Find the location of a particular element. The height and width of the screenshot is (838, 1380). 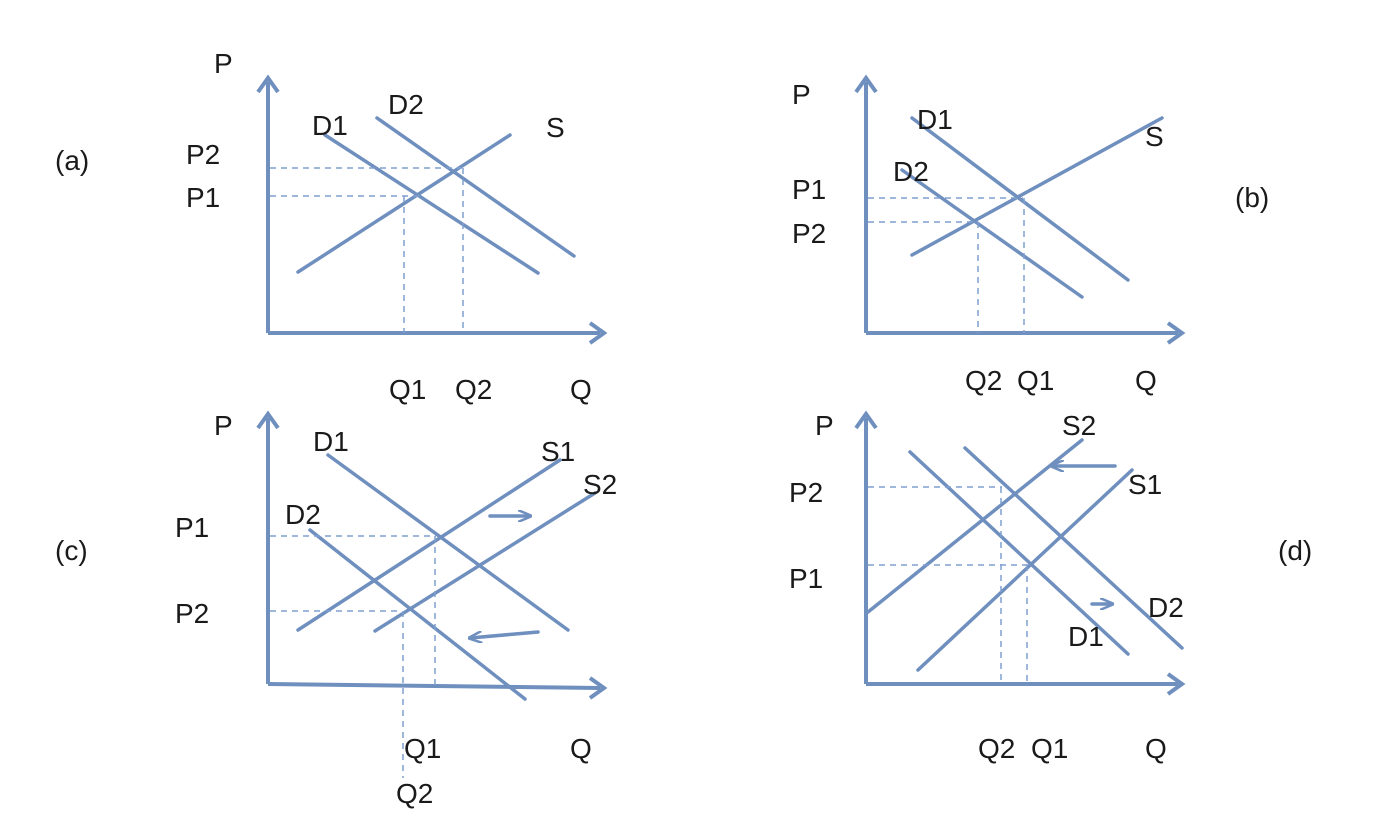

panel-b-q-axis-arrow is located at coordinates (1176, 333).